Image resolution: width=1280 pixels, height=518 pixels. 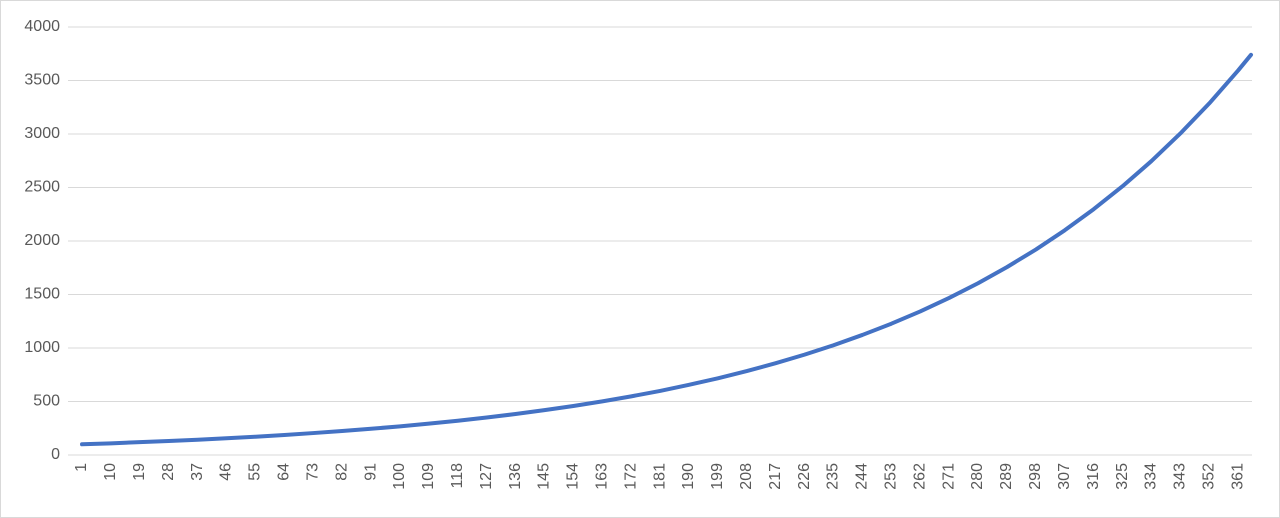 What do you see at coordinates (197, 472) in the screenshot?
I see `x-tick-label: 37` at bounding box center [197, 472].